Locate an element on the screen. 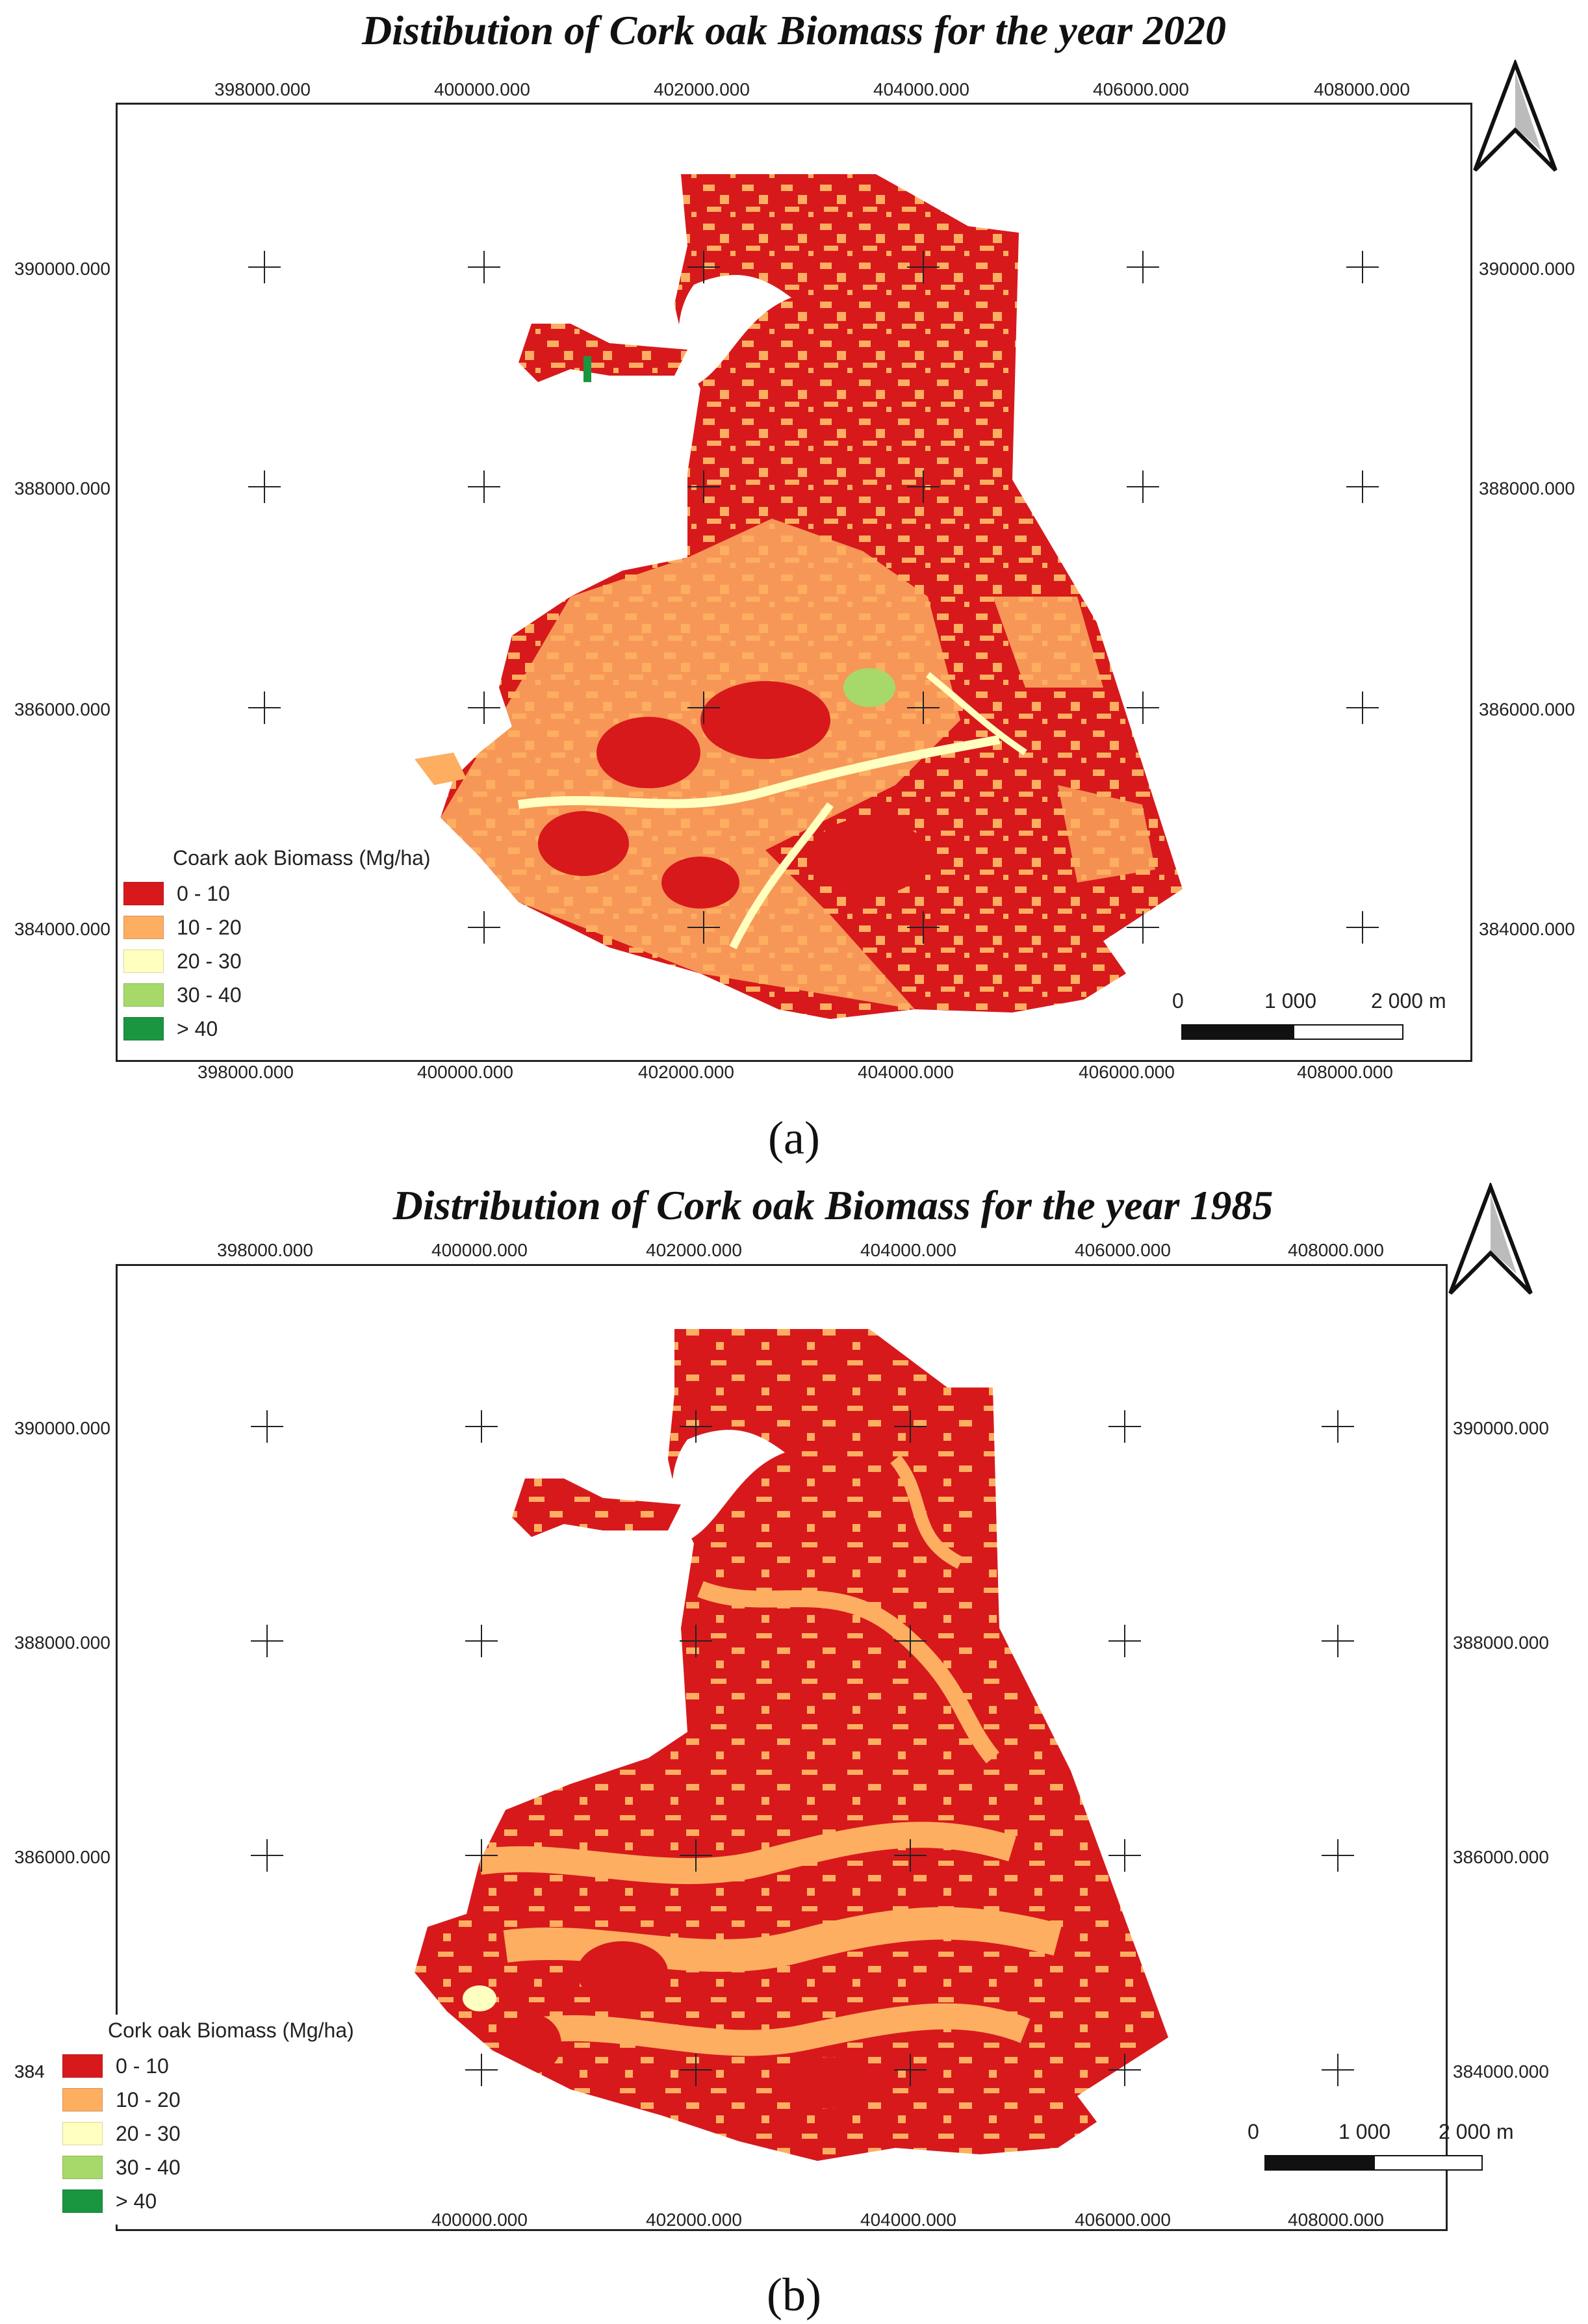 Image resolution: width=1588 pixels, height=2324 pixels. legend-title: Coark aok Biomass (Mg/ha) is located at coordinates (302, 858).